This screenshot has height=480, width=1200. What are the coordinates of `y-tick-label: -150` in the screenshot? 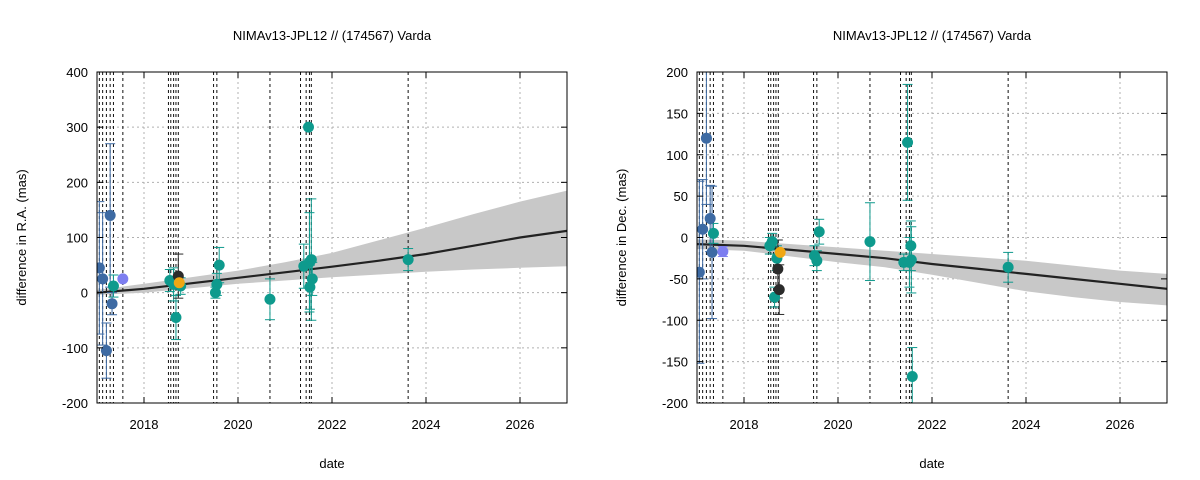 It's located at (675, 362).